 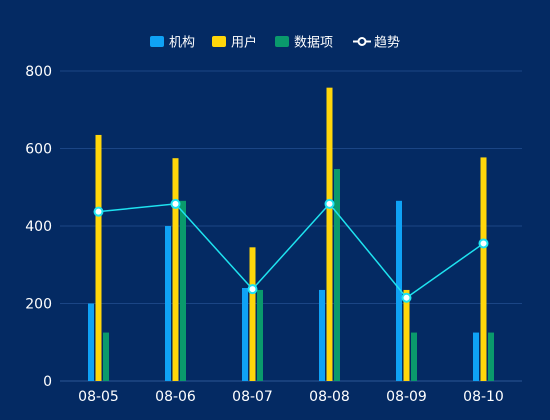 What do you see at coordinates (38, 72) in the screenshot?
I see `y-tick-label: 800` at bounding box center [38, 72].